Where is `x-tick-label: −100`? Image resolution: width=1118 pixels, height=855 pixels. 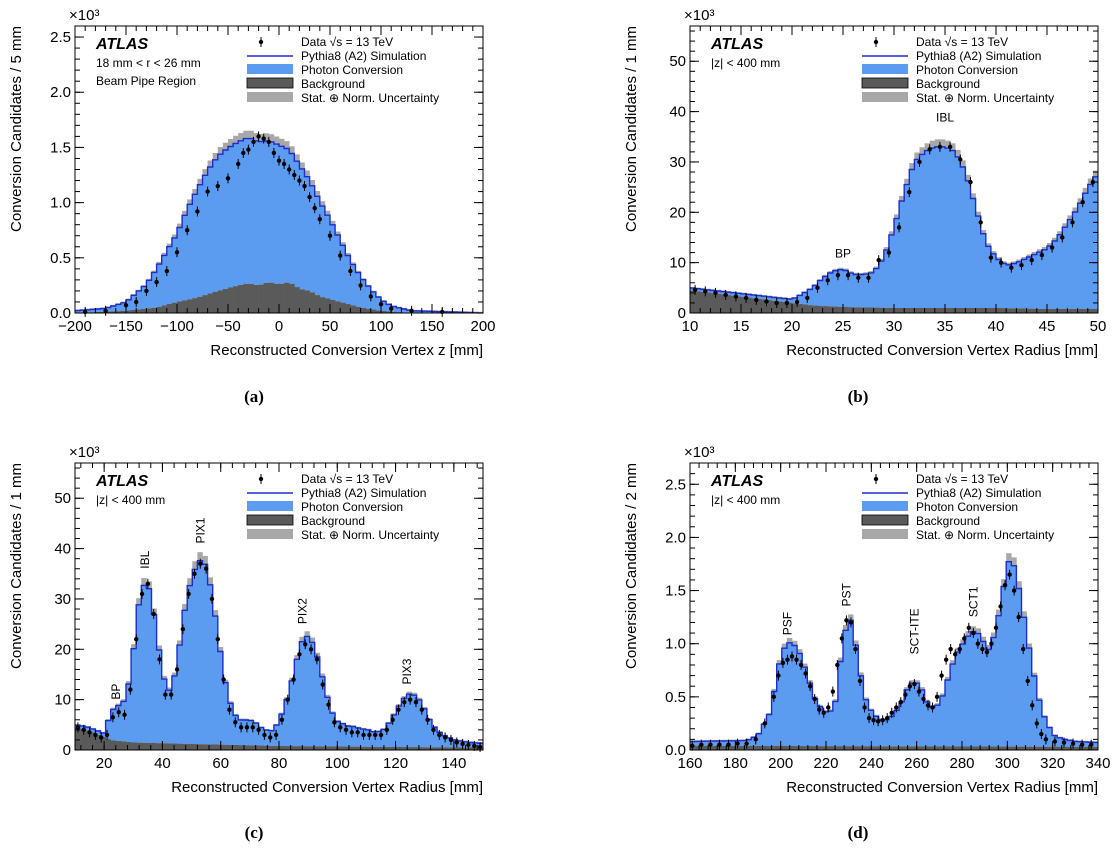 x-tick-label: −100 is located at coordinates (177, 326).